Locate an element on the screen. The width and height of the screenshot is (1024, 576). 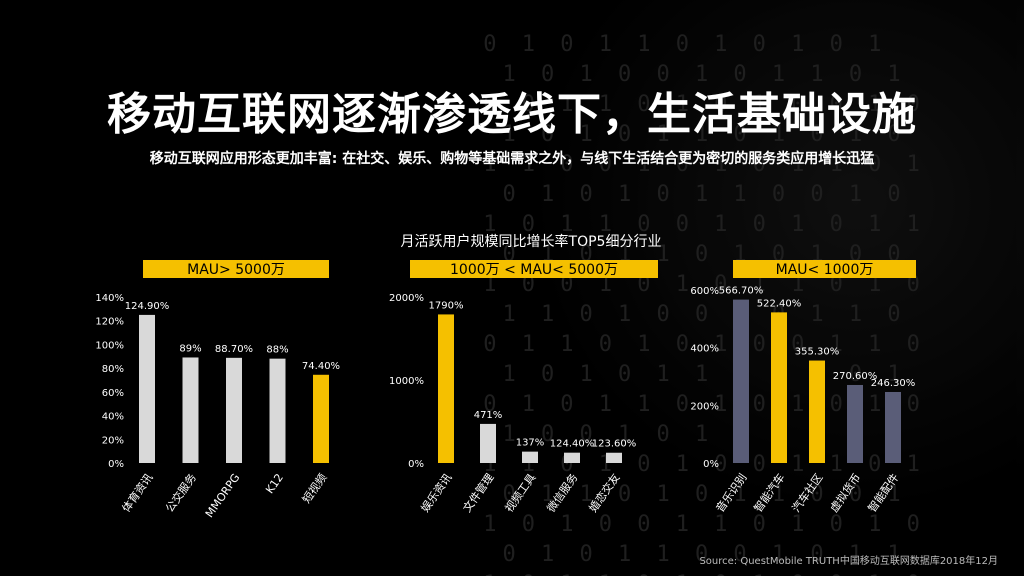
mau-banner-label-1: MAU> 5000万 is located at coordinates (236, 270).